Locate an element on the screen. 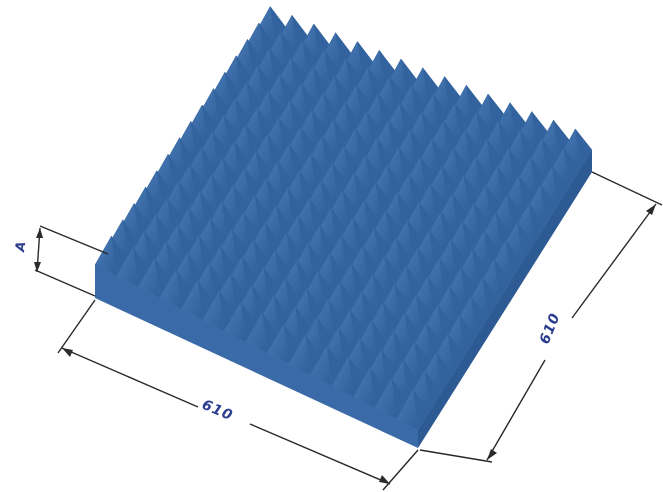  height-label: A is located at coordinates (21, 247).